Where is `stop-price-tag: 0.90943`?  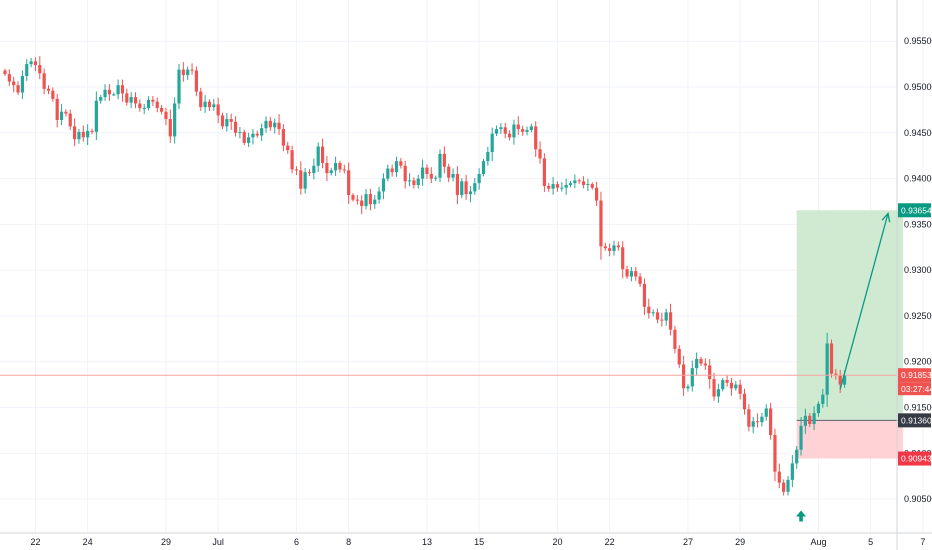 stop-price-tag: 0.90943 is located at coordinates (916, 459).